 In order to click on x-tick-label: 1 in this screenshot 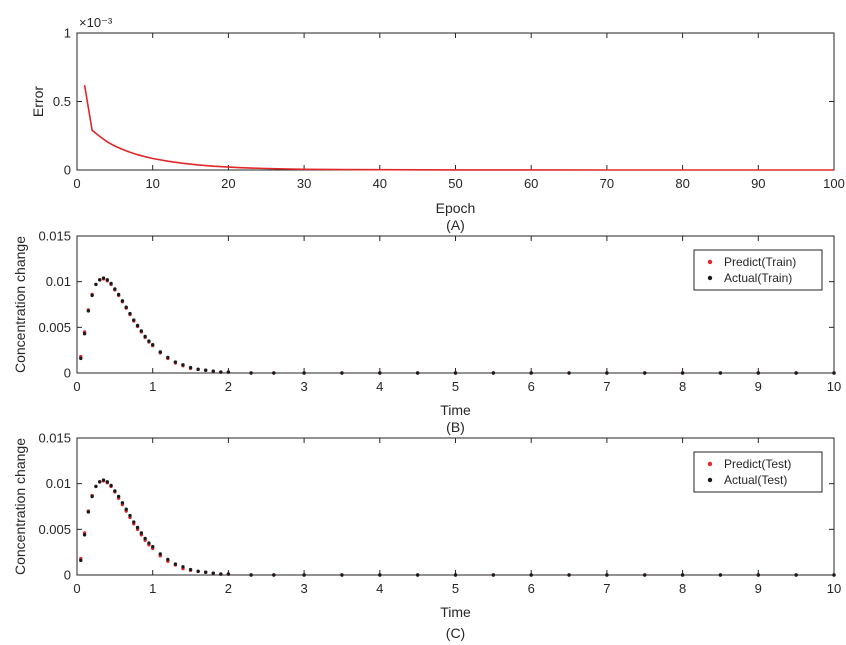, I will do `click(152, 588)`.